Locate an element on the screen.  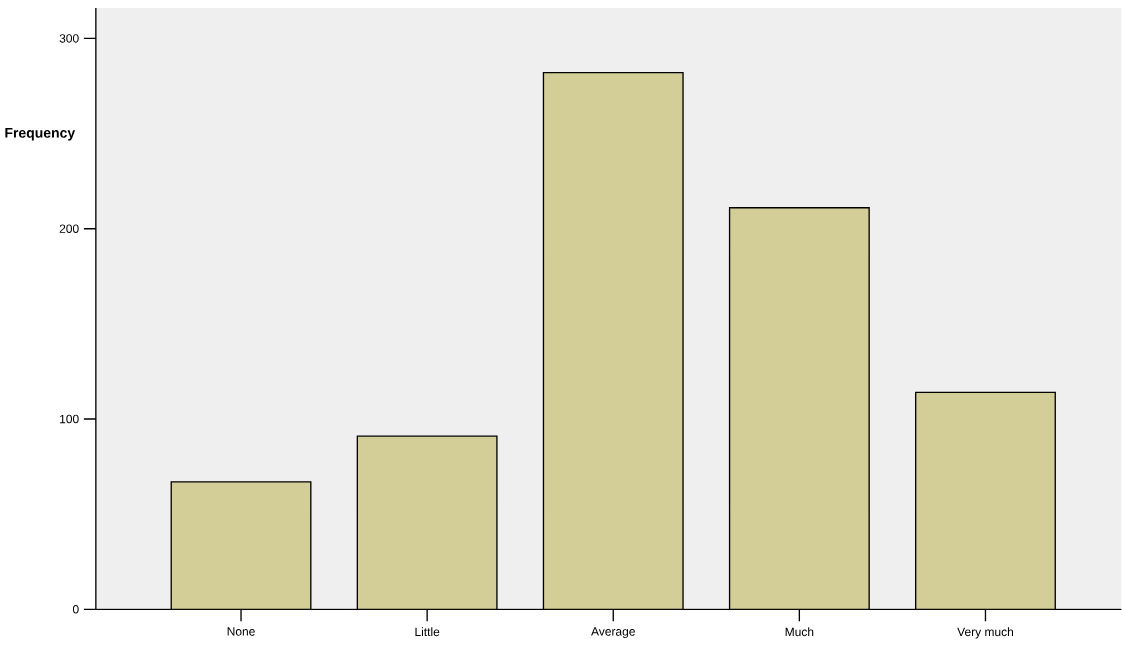
x-tick-label: Much is located at coordinates (799, 632).